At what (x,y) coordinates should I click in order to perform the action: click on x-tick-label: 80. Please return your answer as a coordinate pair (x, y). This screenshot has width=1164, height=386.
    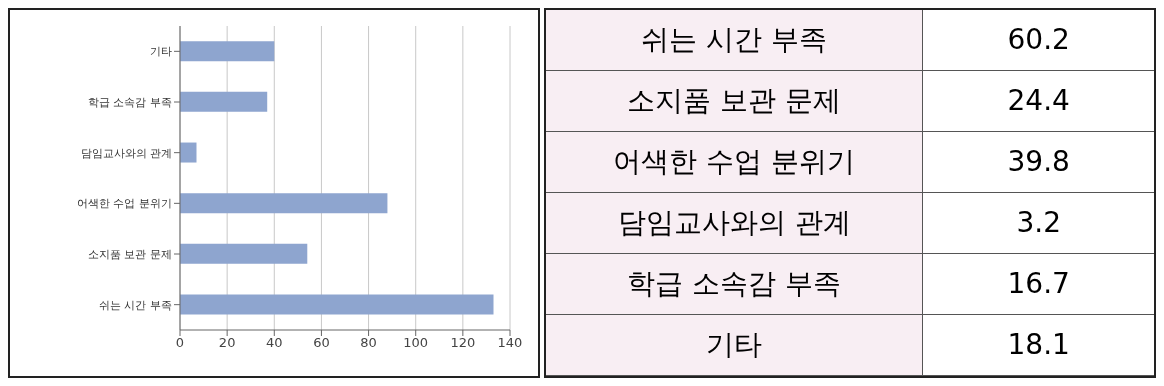
    Looking at the image, I should click on (368, 343).